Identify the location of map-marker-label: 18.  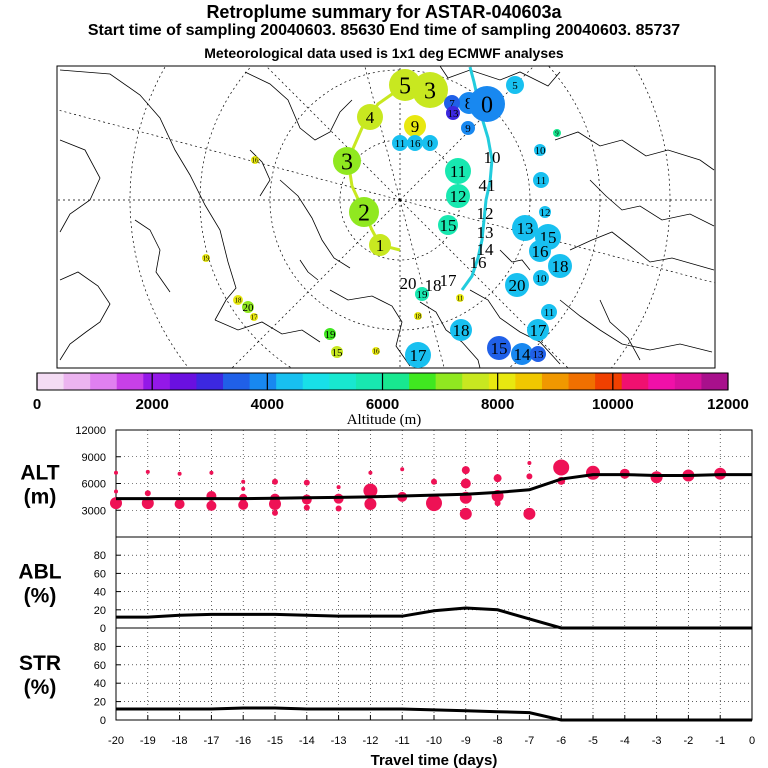
(560, 266).